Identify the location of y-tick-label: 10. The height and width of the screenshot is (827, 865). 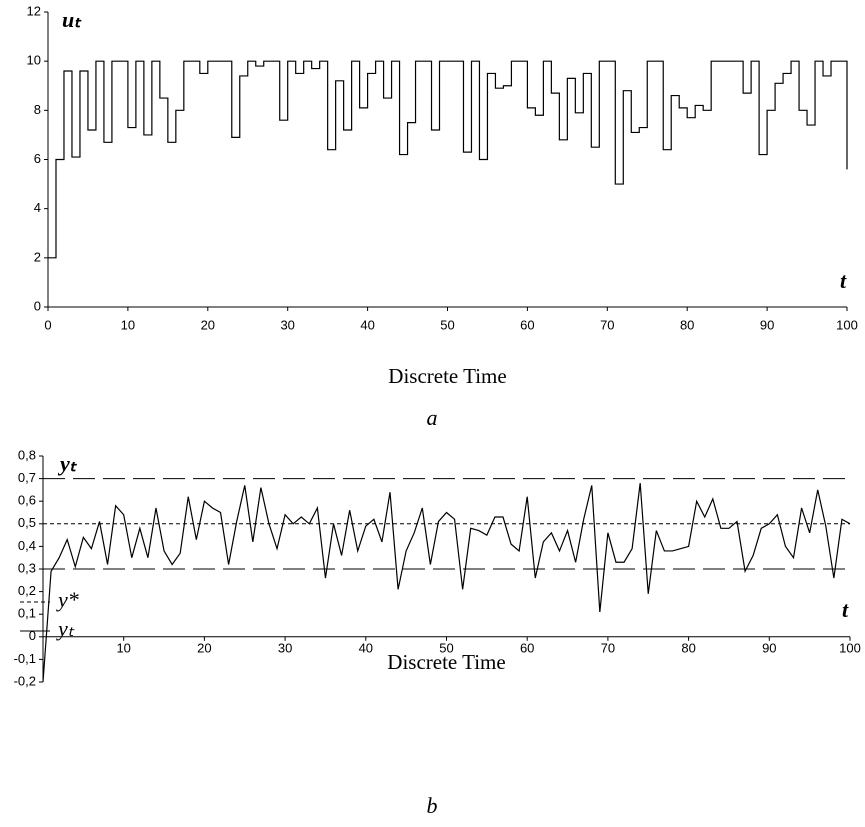
(34, 60).